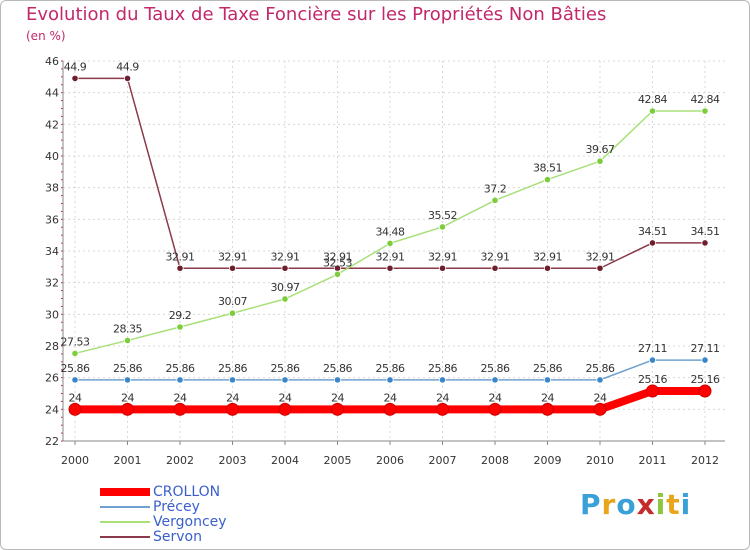 Image resolution: width=750 pixels, height=550 pixels. What do you see at coordinates (176, 506) in the screenshot?
I see `legend-label: Précey` at bounding box center [176, 506].